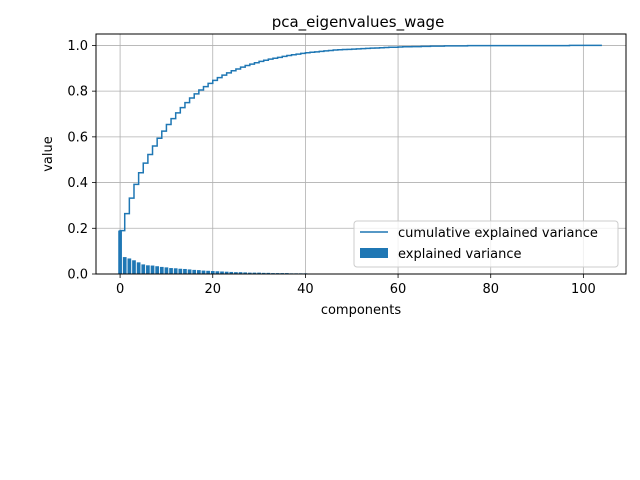 The width and height of the screenshot is (640, 480). I want to click on y-tick-label: 0.8, so click(77, 92).